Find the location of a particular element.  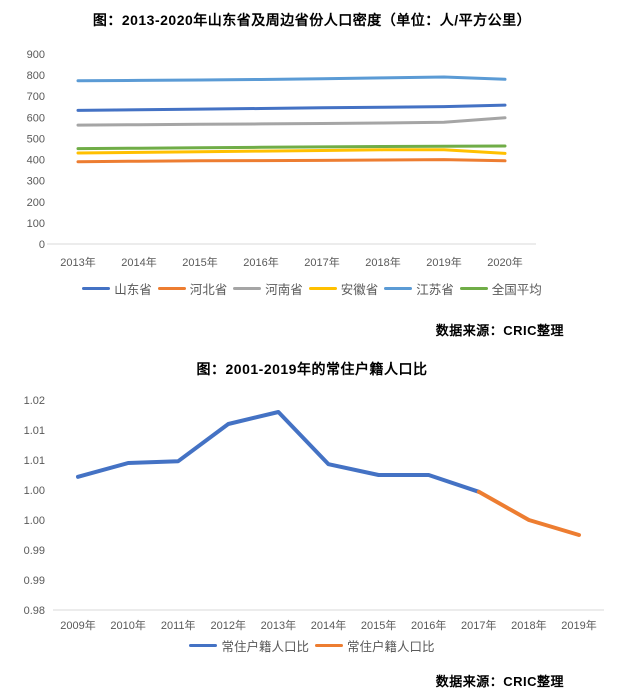

chart2-title: 图：2001-2019年的常住户籍人口比 is located at coordinates (312, 369).